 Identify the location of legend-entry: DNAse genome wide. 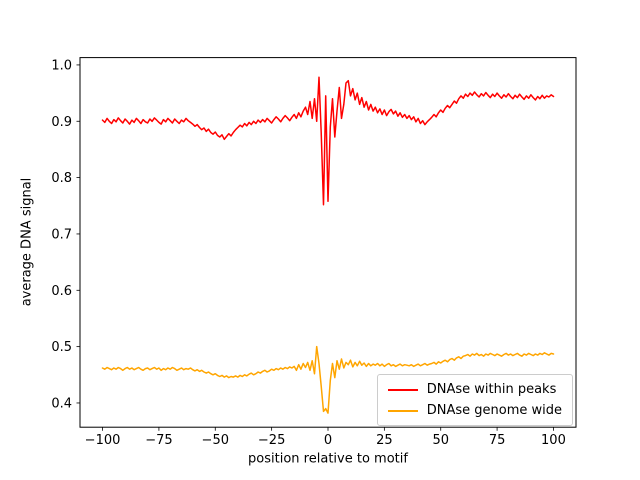
(474, 410).